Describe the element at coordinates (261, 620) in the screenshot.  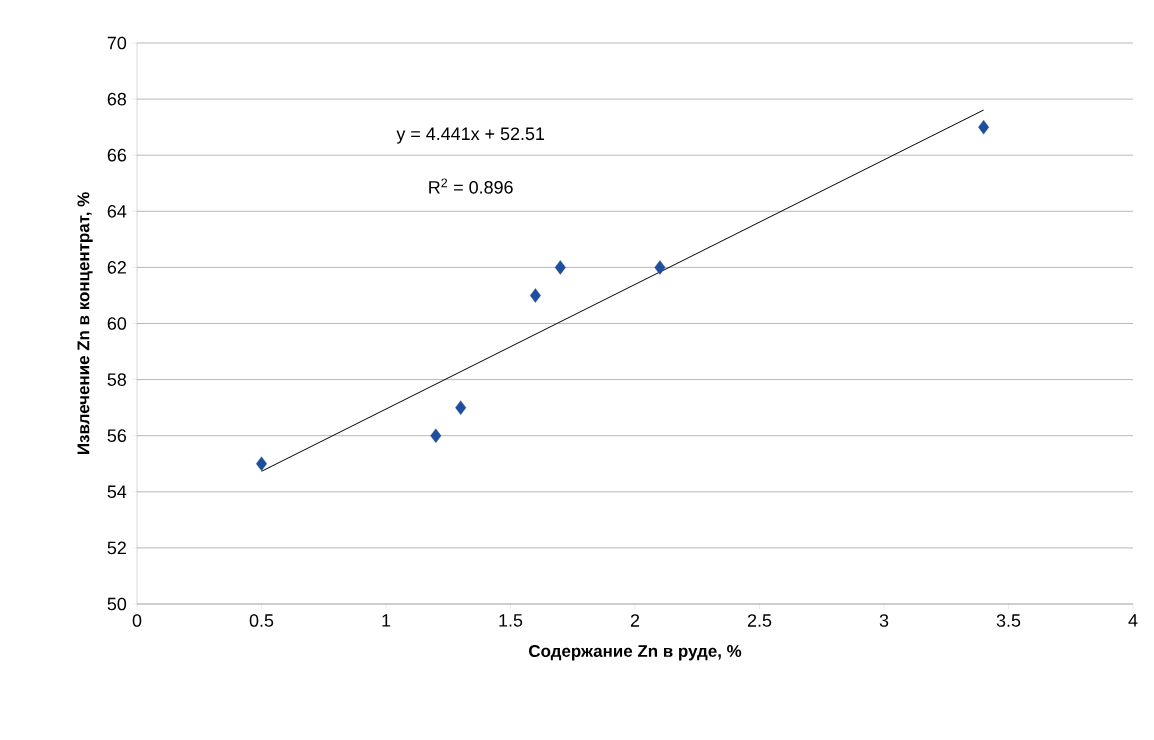
I see `x-tick-label: 0.5` at that location.